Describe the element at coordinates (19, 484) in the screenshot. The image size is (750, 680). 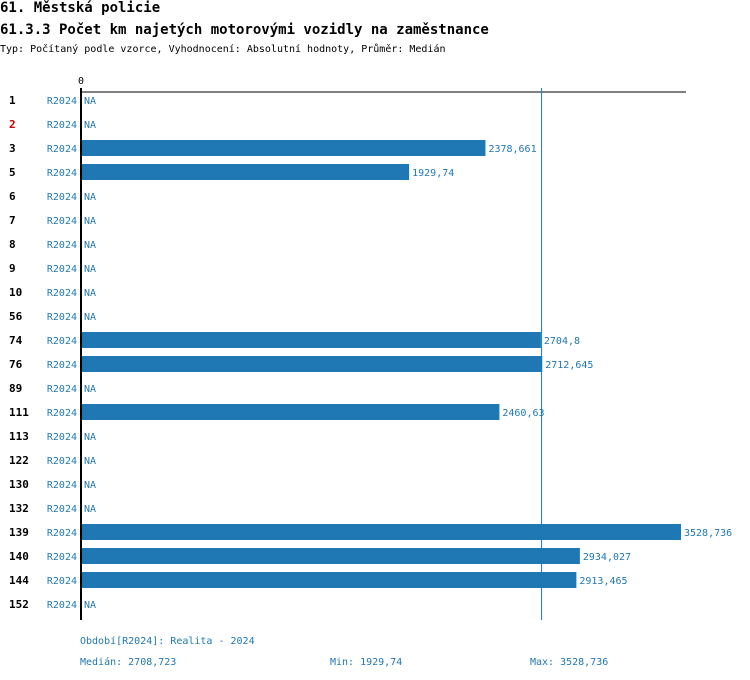
I see `category-label: 130` at that location.